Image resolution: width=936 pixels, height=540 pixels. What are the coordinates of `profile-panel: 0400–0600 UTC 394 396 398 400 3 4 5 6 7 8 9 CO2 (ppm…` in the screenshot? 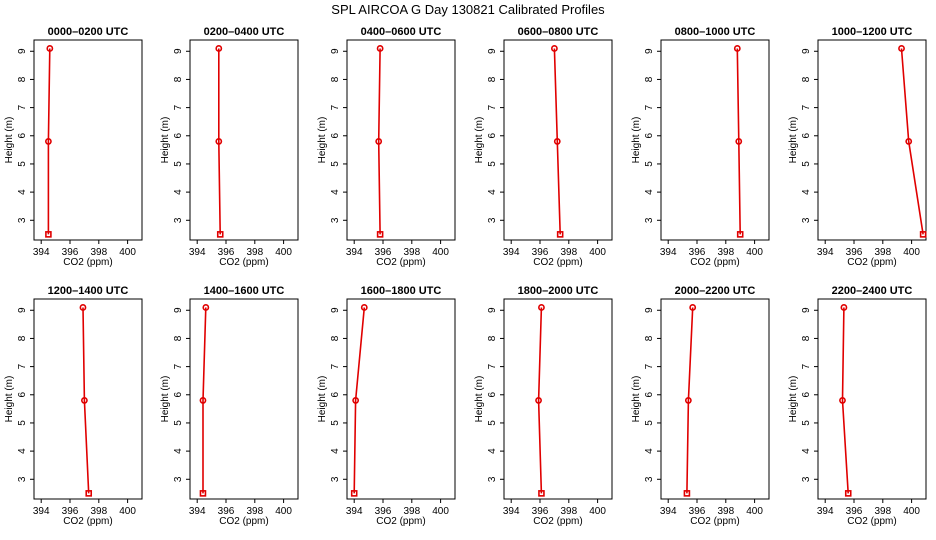 It's located at (386, 147).